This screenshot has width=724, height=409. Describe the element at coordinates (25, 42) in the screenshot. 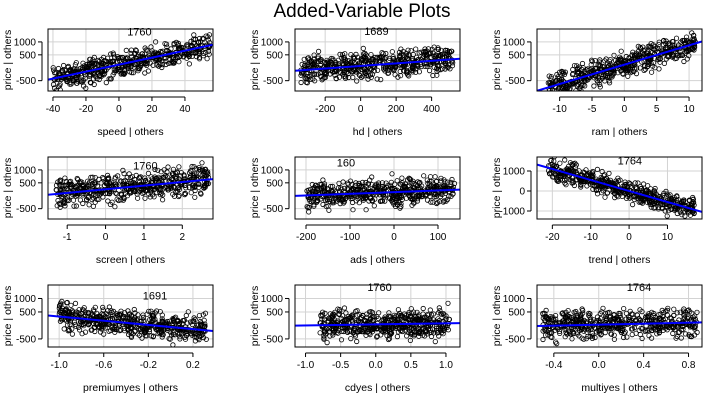

I see `y-tick-label: 1000` at that location.